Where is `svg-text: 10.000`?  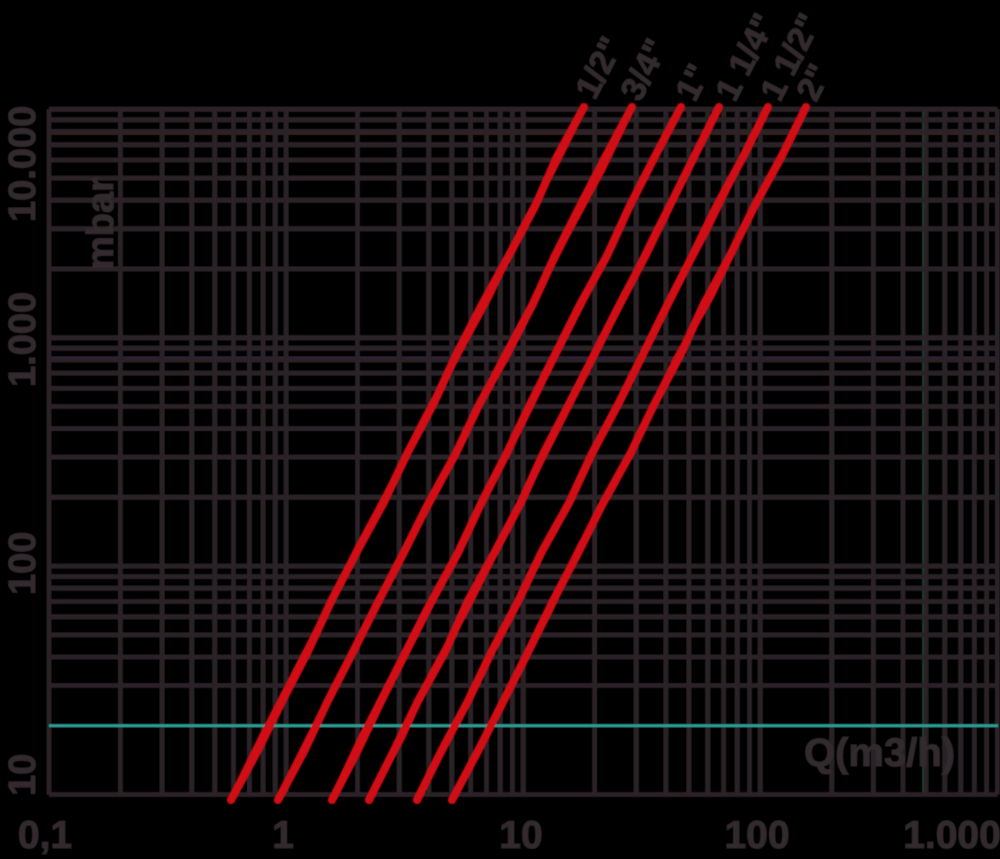
svg-text: 10.000 is located at coordinates (23, 164).